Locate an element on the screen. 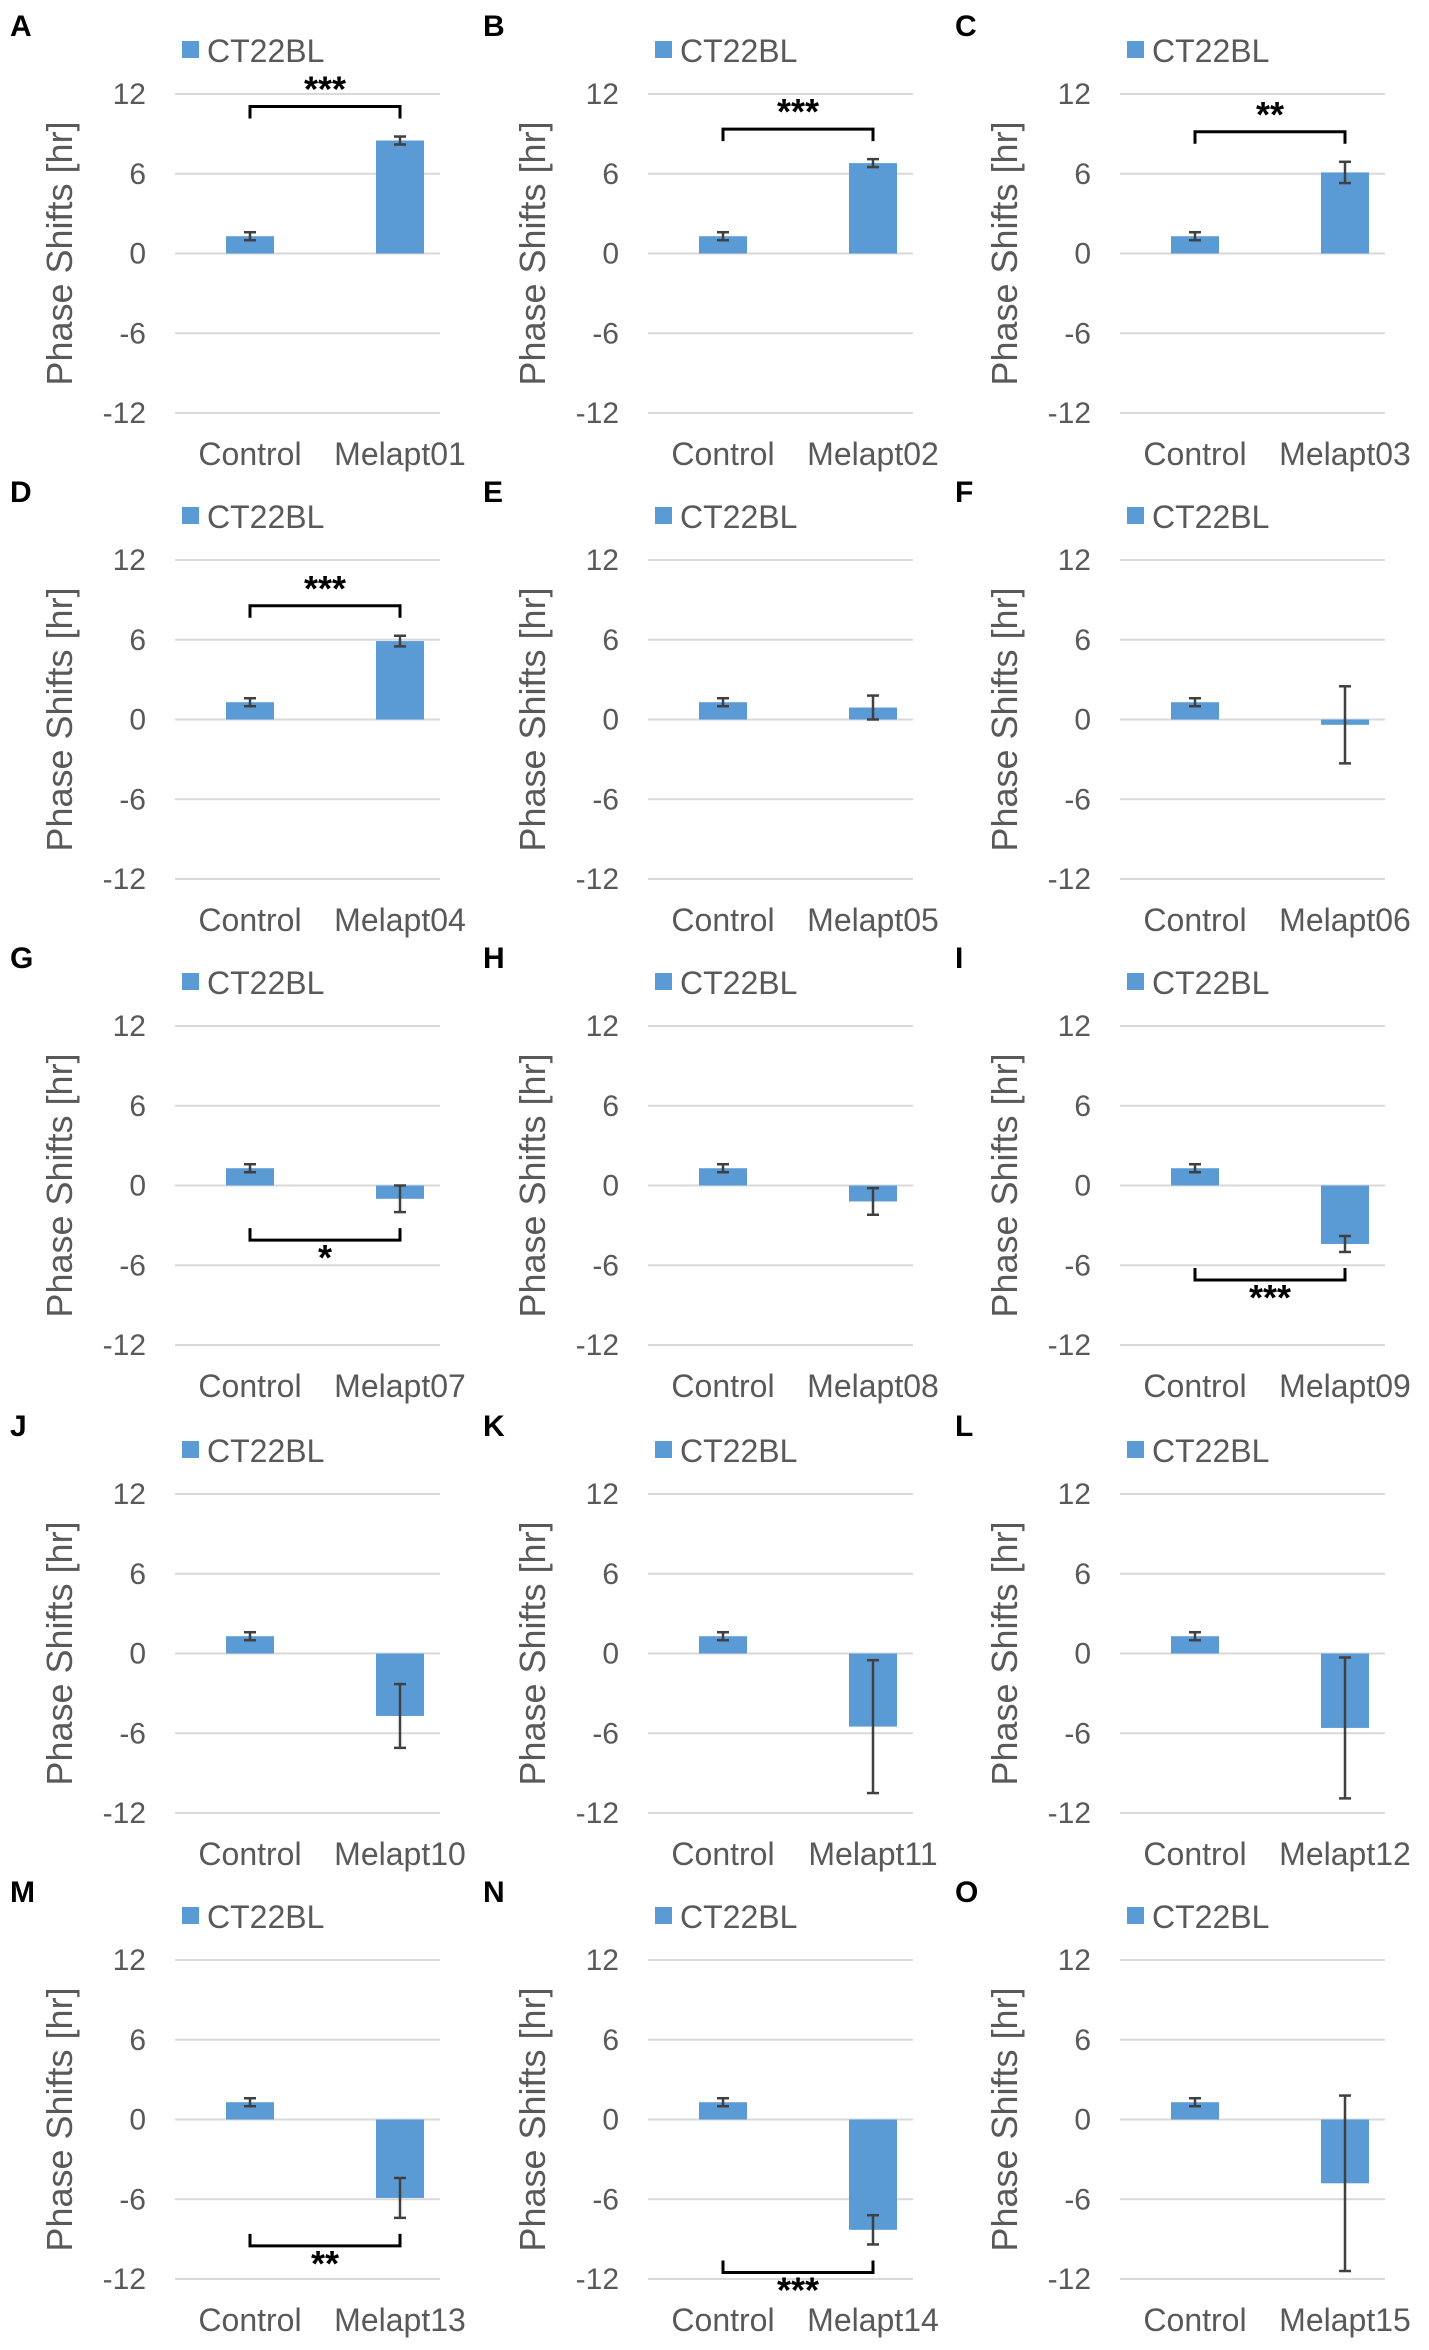 The width and height of the screenshot is (1429, 2350). significance-bracket: * is located at coordinates (325, 1253).